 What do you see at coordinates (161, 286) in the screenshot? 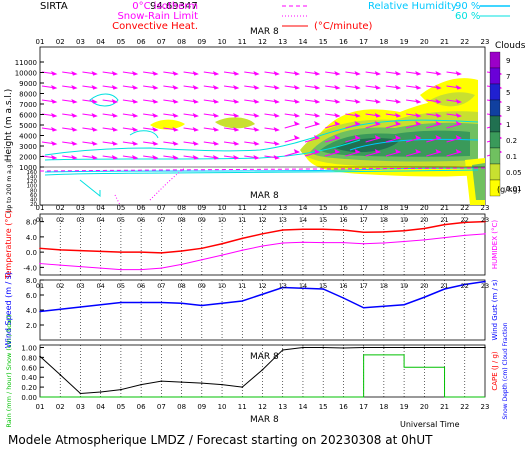
I see `panel-hour-label: 07` at bounding box center [161, 286].